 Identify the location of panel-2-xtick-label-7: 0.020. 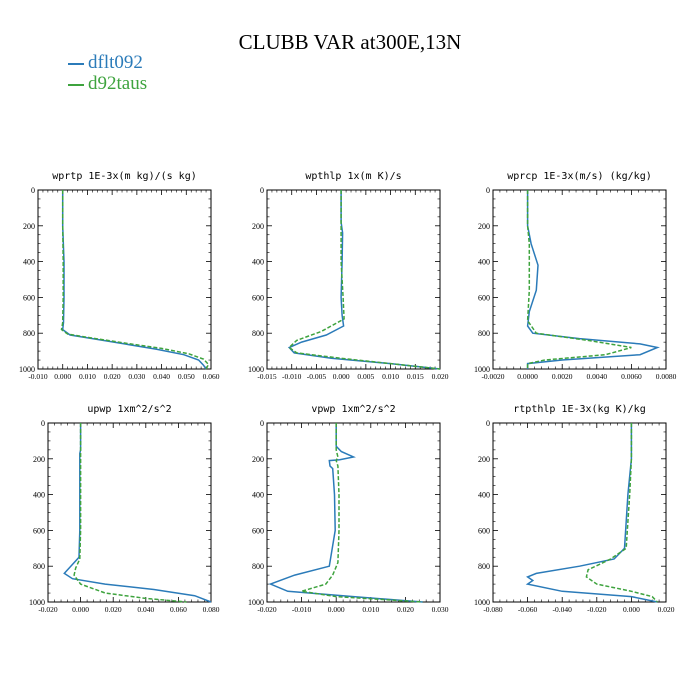
(440, 376).